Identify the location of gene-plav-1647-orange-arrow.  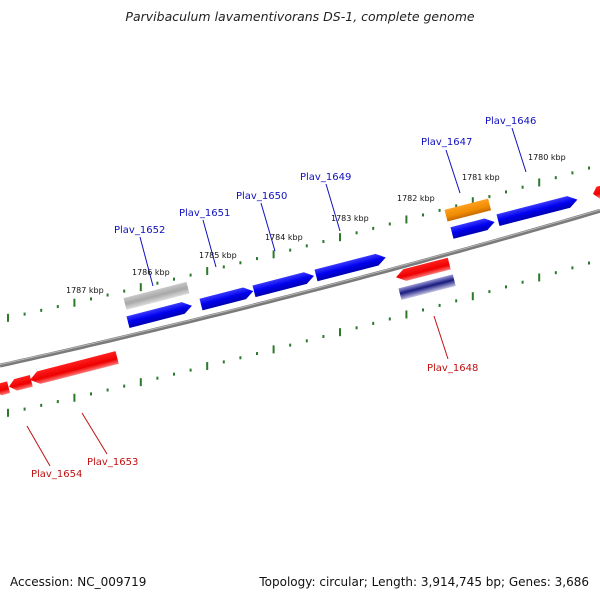
(468, 210).